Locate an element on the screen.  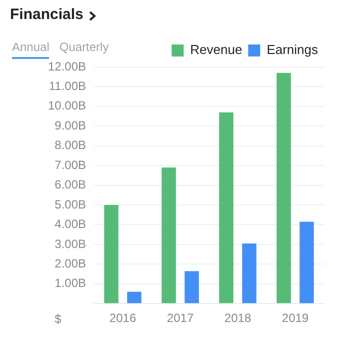
legend-label: Earnings is located at coordinates (292, 50).